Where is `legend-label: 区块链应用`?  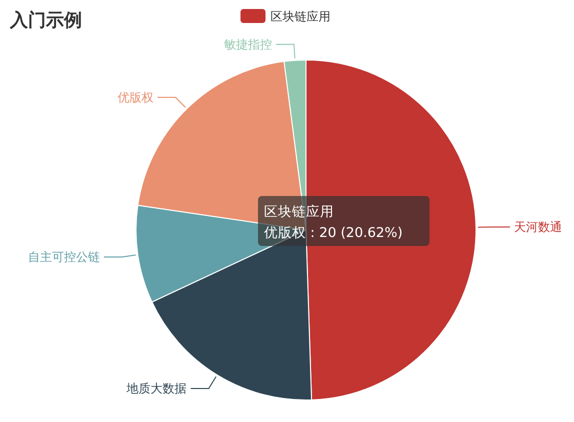 legend-label: 区块链应用 is located at coordinates (300, 17).